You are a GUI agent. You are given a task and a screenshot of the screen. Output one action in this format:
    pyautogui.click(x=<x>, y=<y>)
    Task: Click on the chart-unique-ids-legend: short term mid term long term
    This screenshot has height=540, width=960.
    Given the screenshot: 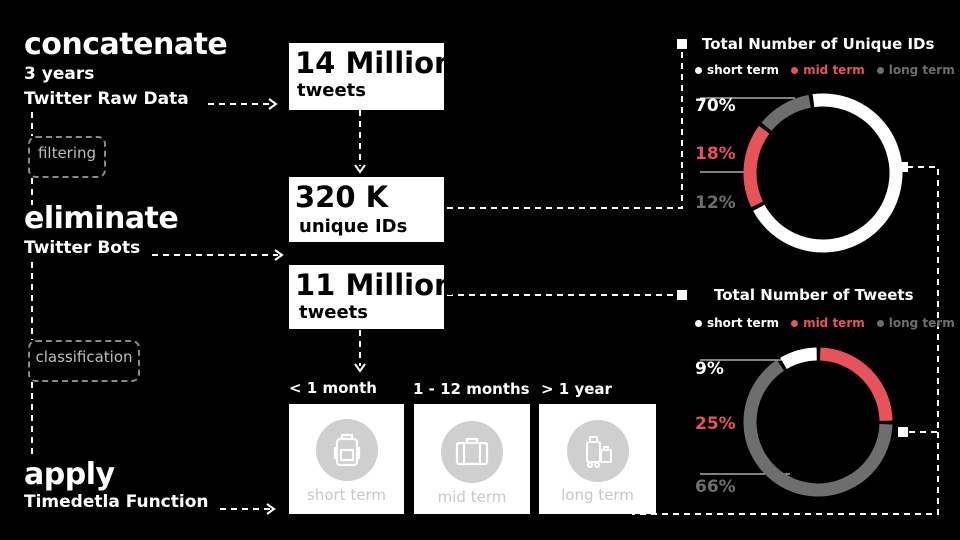 What is the action you would take?
    pyautogui.click(x=825, y=70)
    